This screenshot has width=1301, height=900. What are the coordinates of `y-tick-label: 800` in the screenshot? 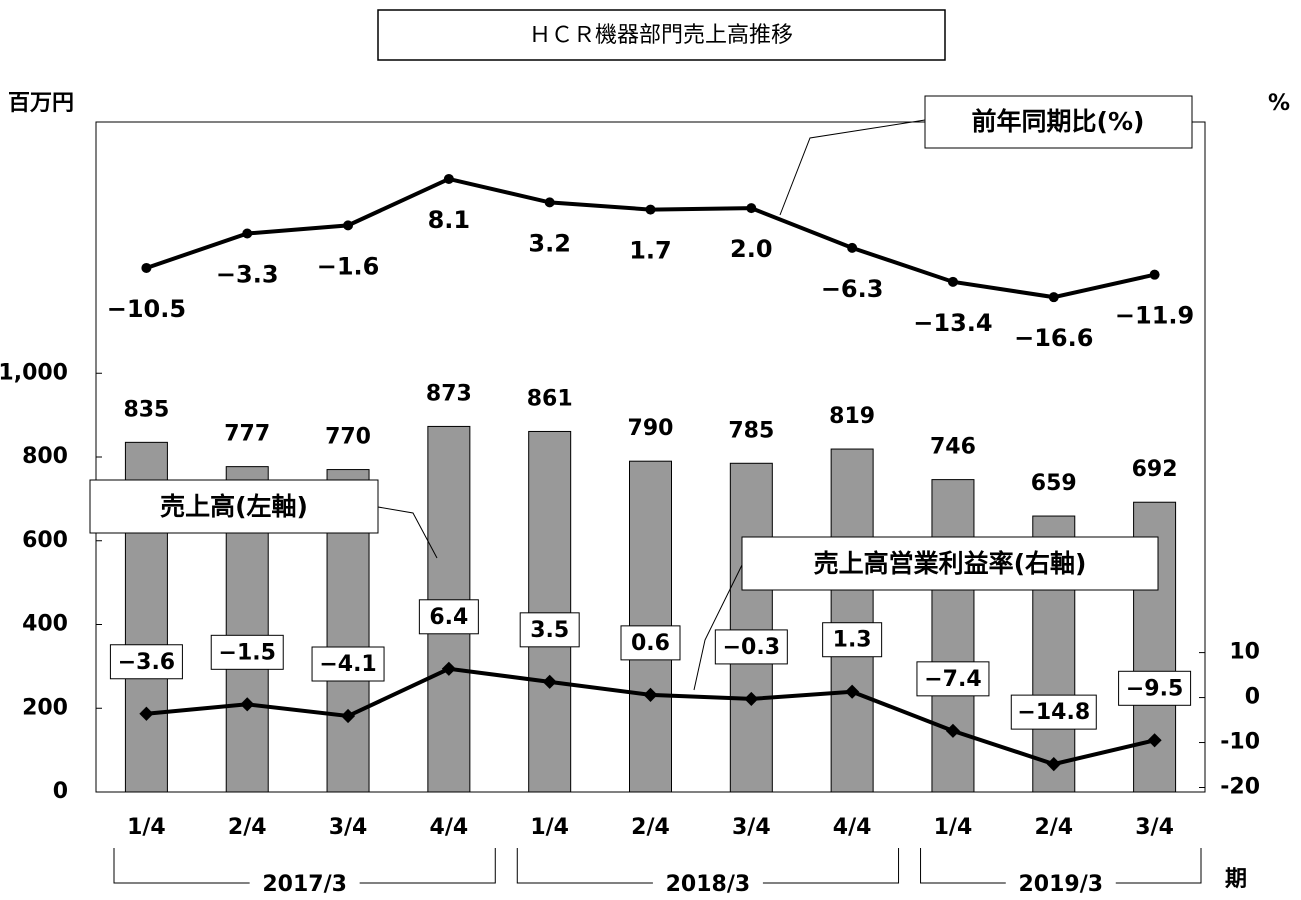 It's located at (45, 456).